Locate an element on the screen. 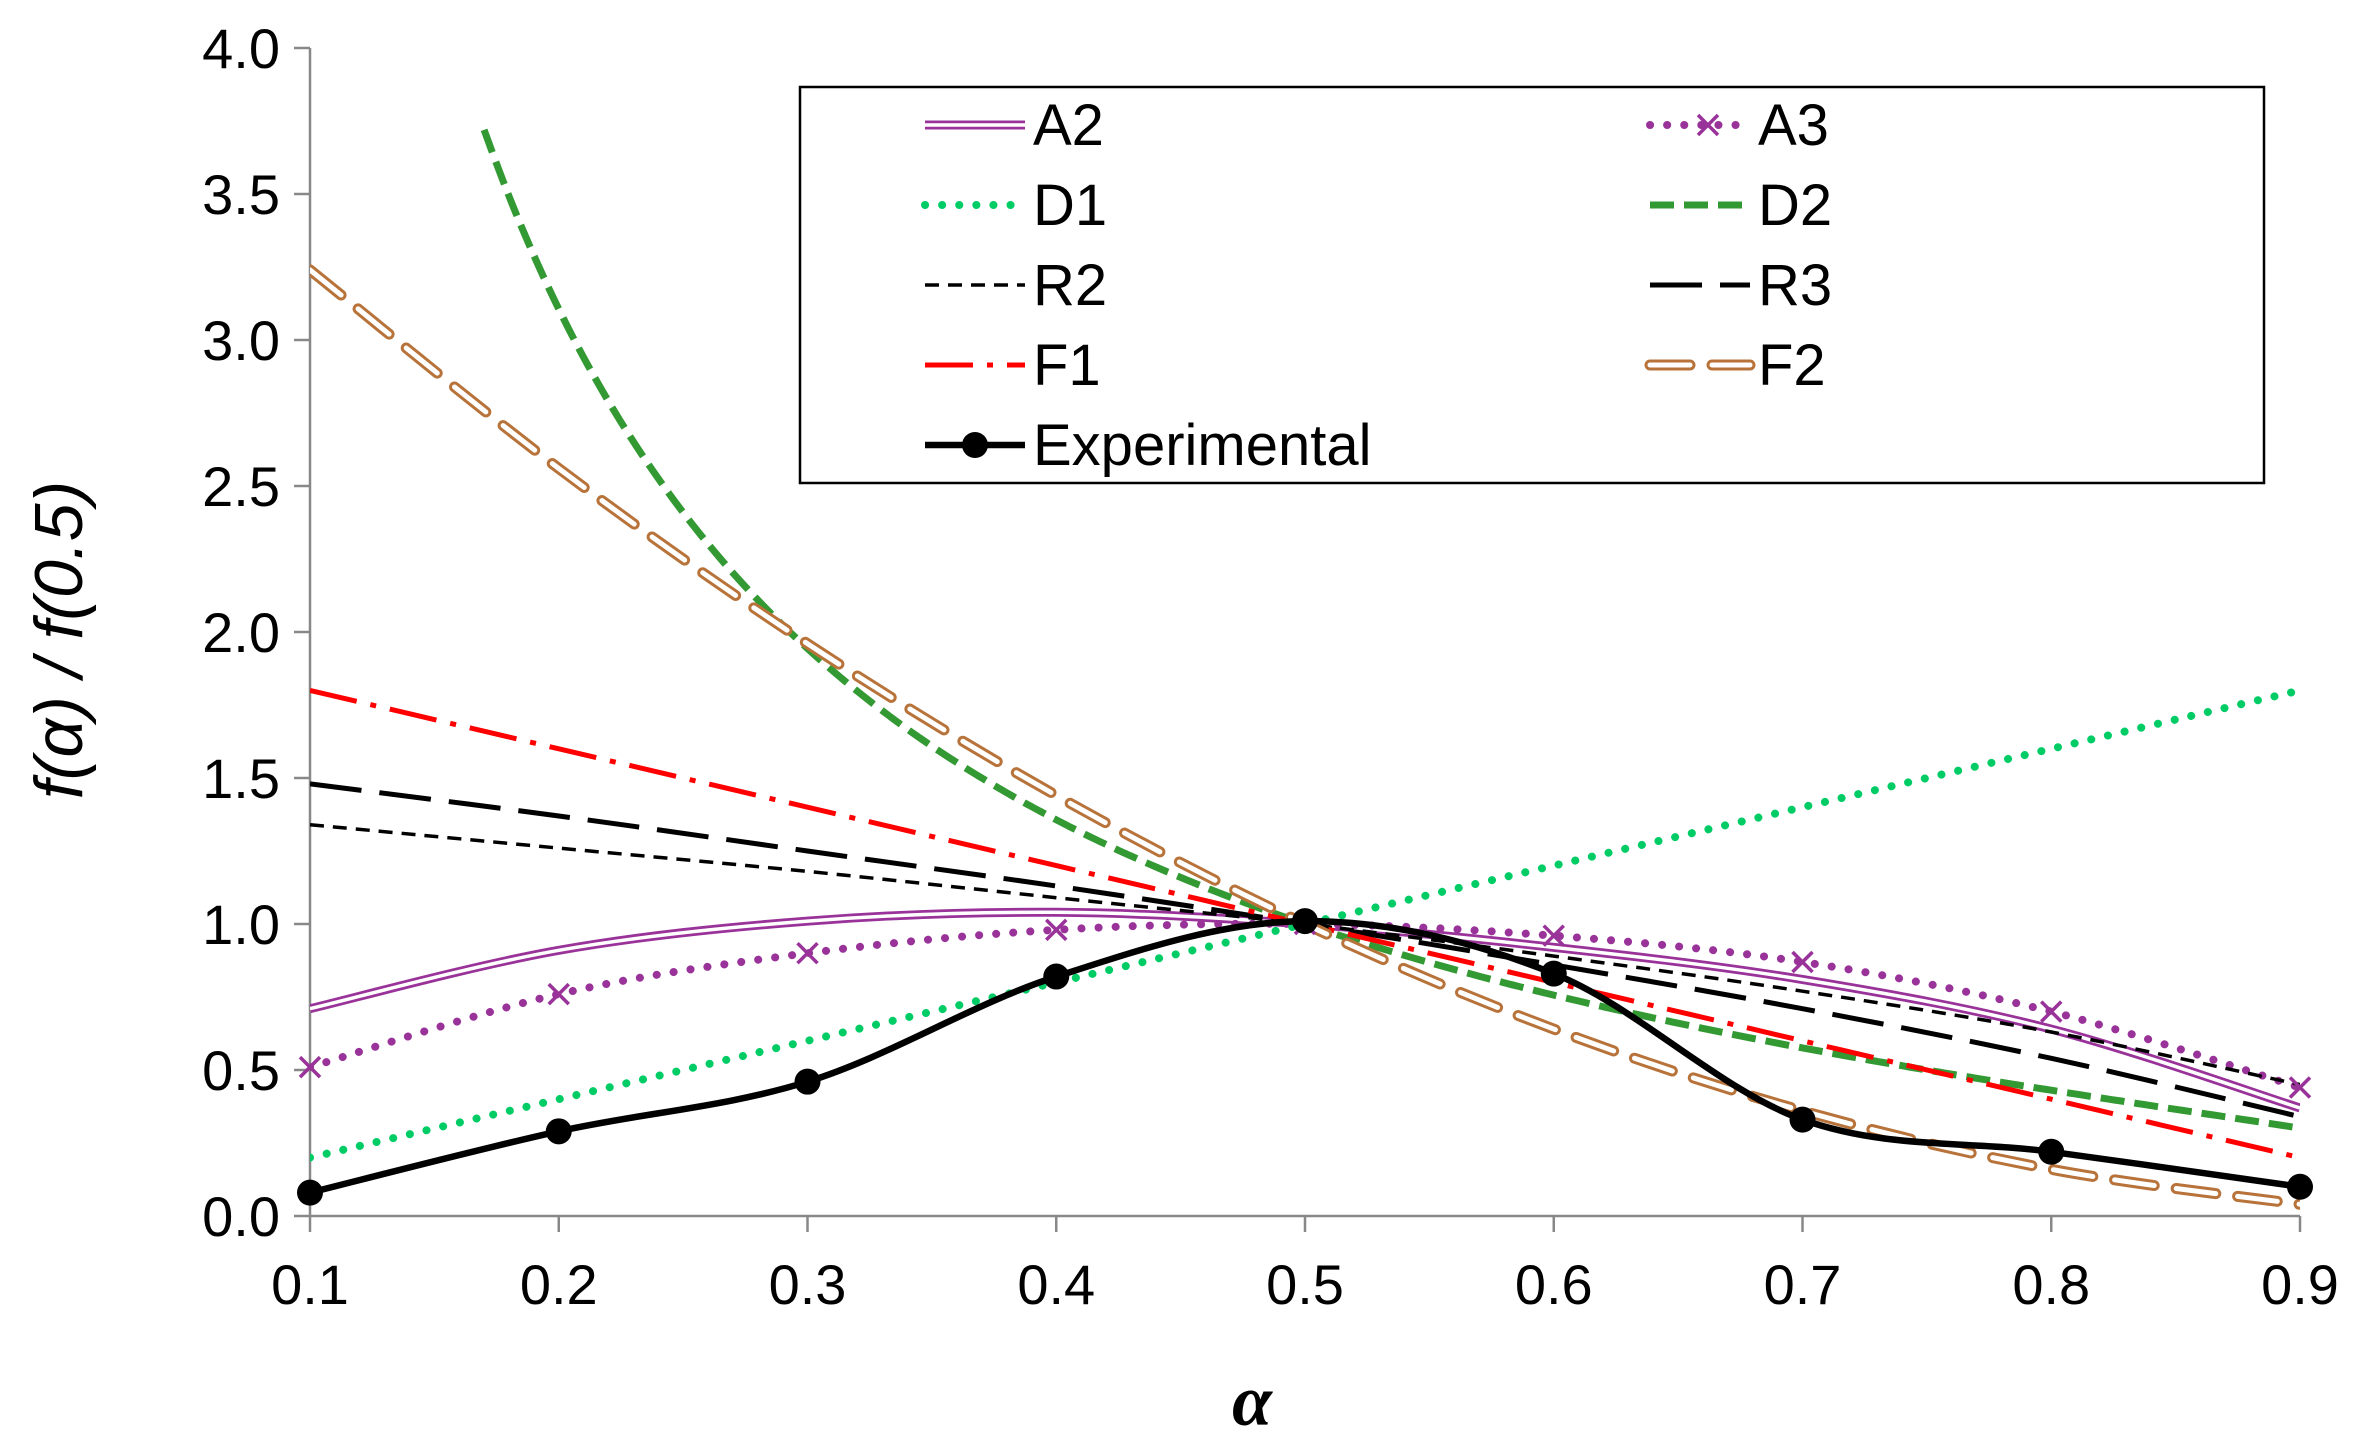 The width and height of the screenshot is (2358, 1440). y-tick-label: 2.5 is located at coordinates (241, 486).